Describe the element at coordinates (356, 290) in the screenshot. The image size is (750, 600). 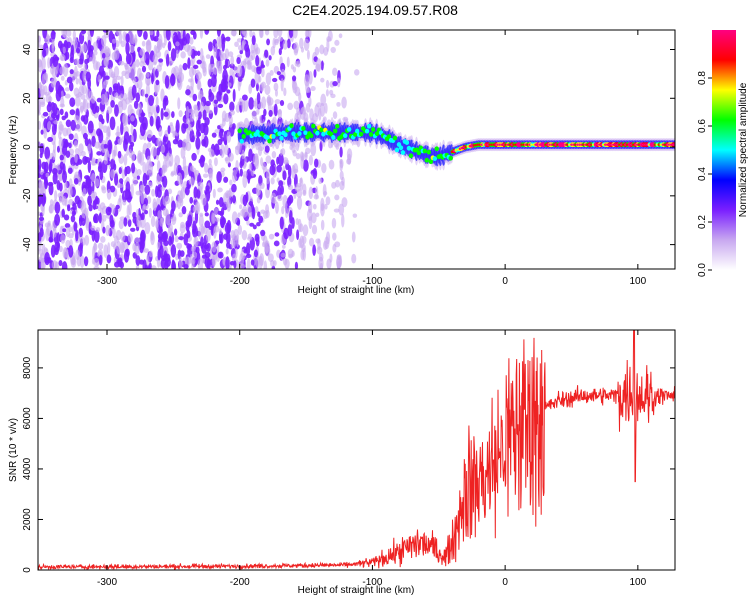
I see `x-axis-label: Height of straight line (km)` at that location.